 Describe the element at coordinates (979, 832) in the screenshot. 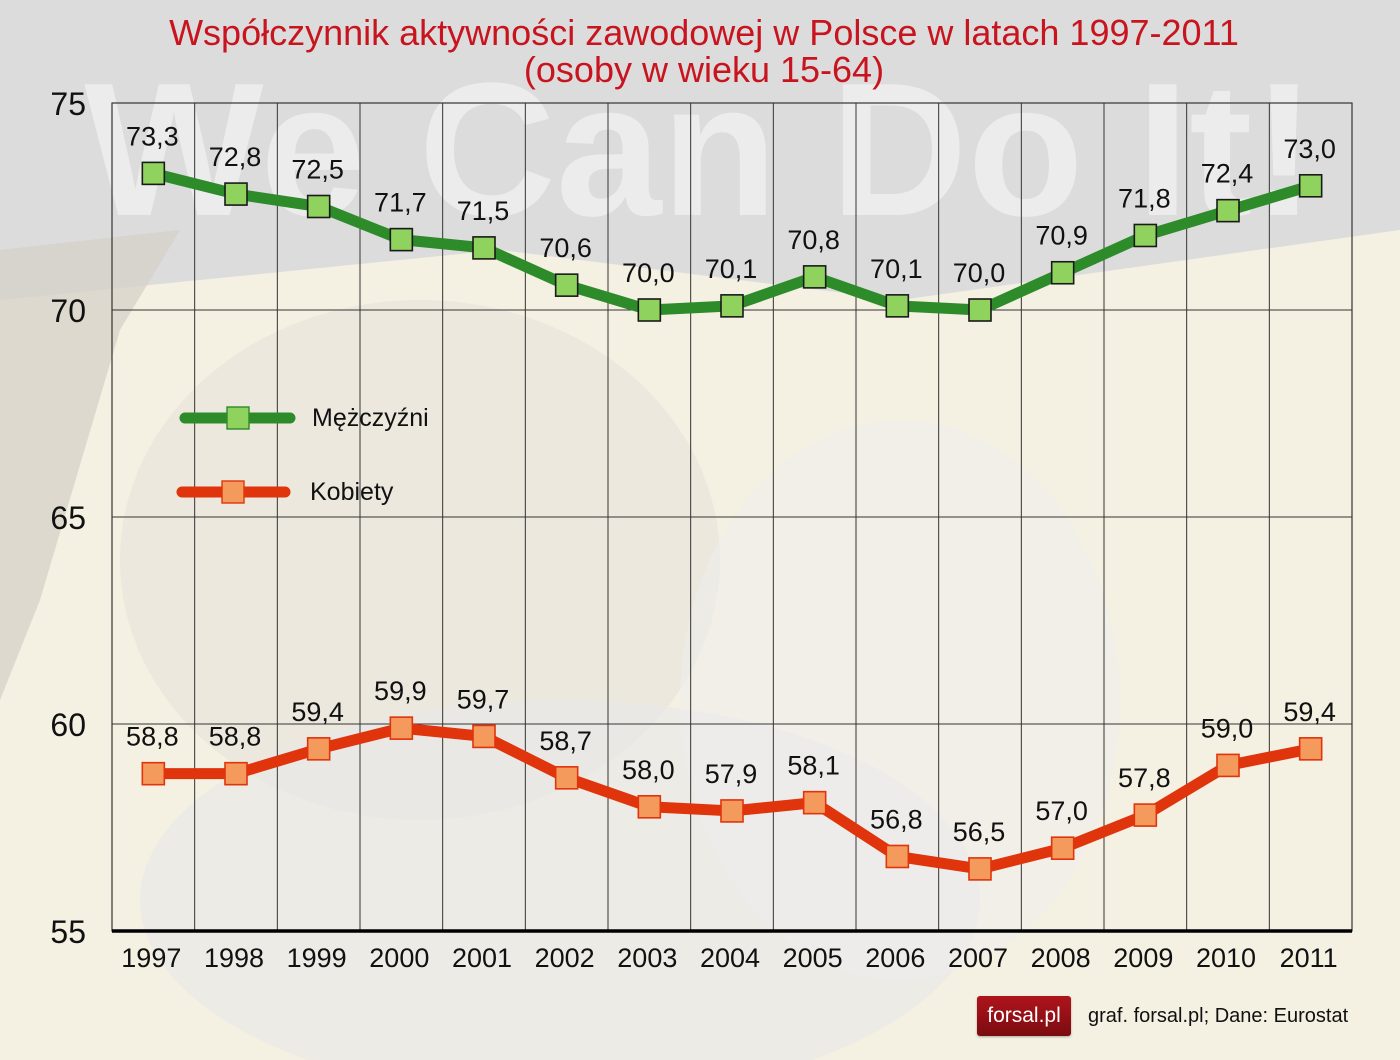

I see `data-label: 56,5` at that location.